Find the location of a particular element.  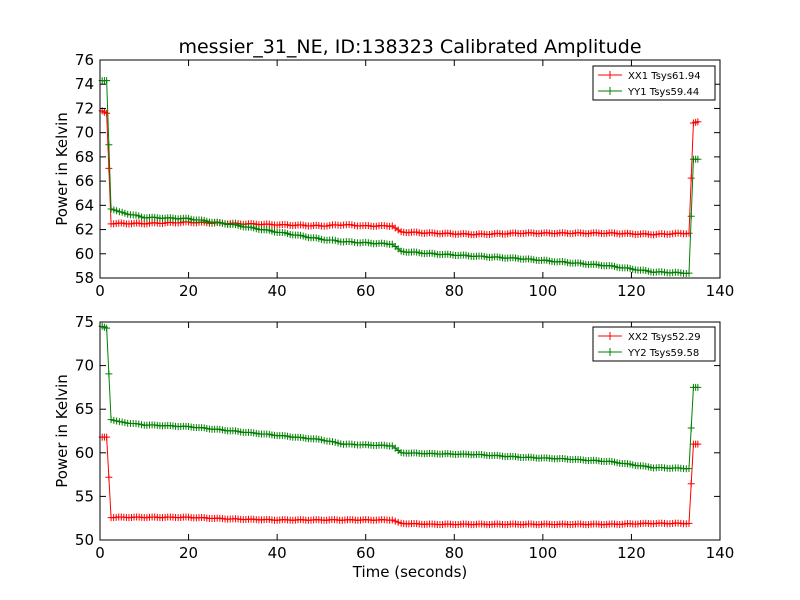

top-plot-y-tick-label: 66 is located at coordinates (84, 181).